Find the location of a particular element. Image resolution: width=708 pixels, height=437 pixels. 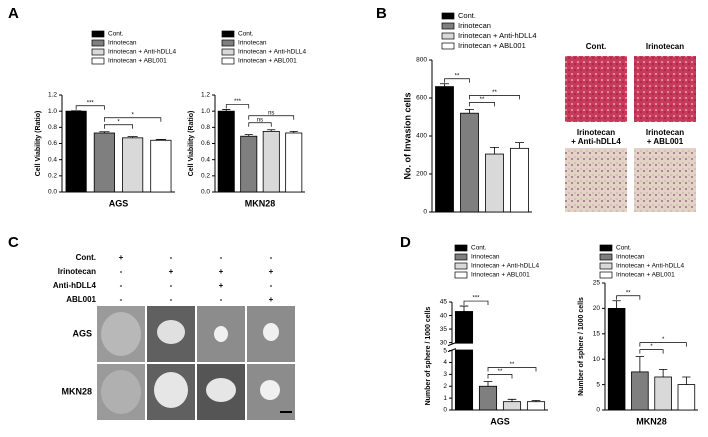

panel-label: D is located at coordinates (405, 242).